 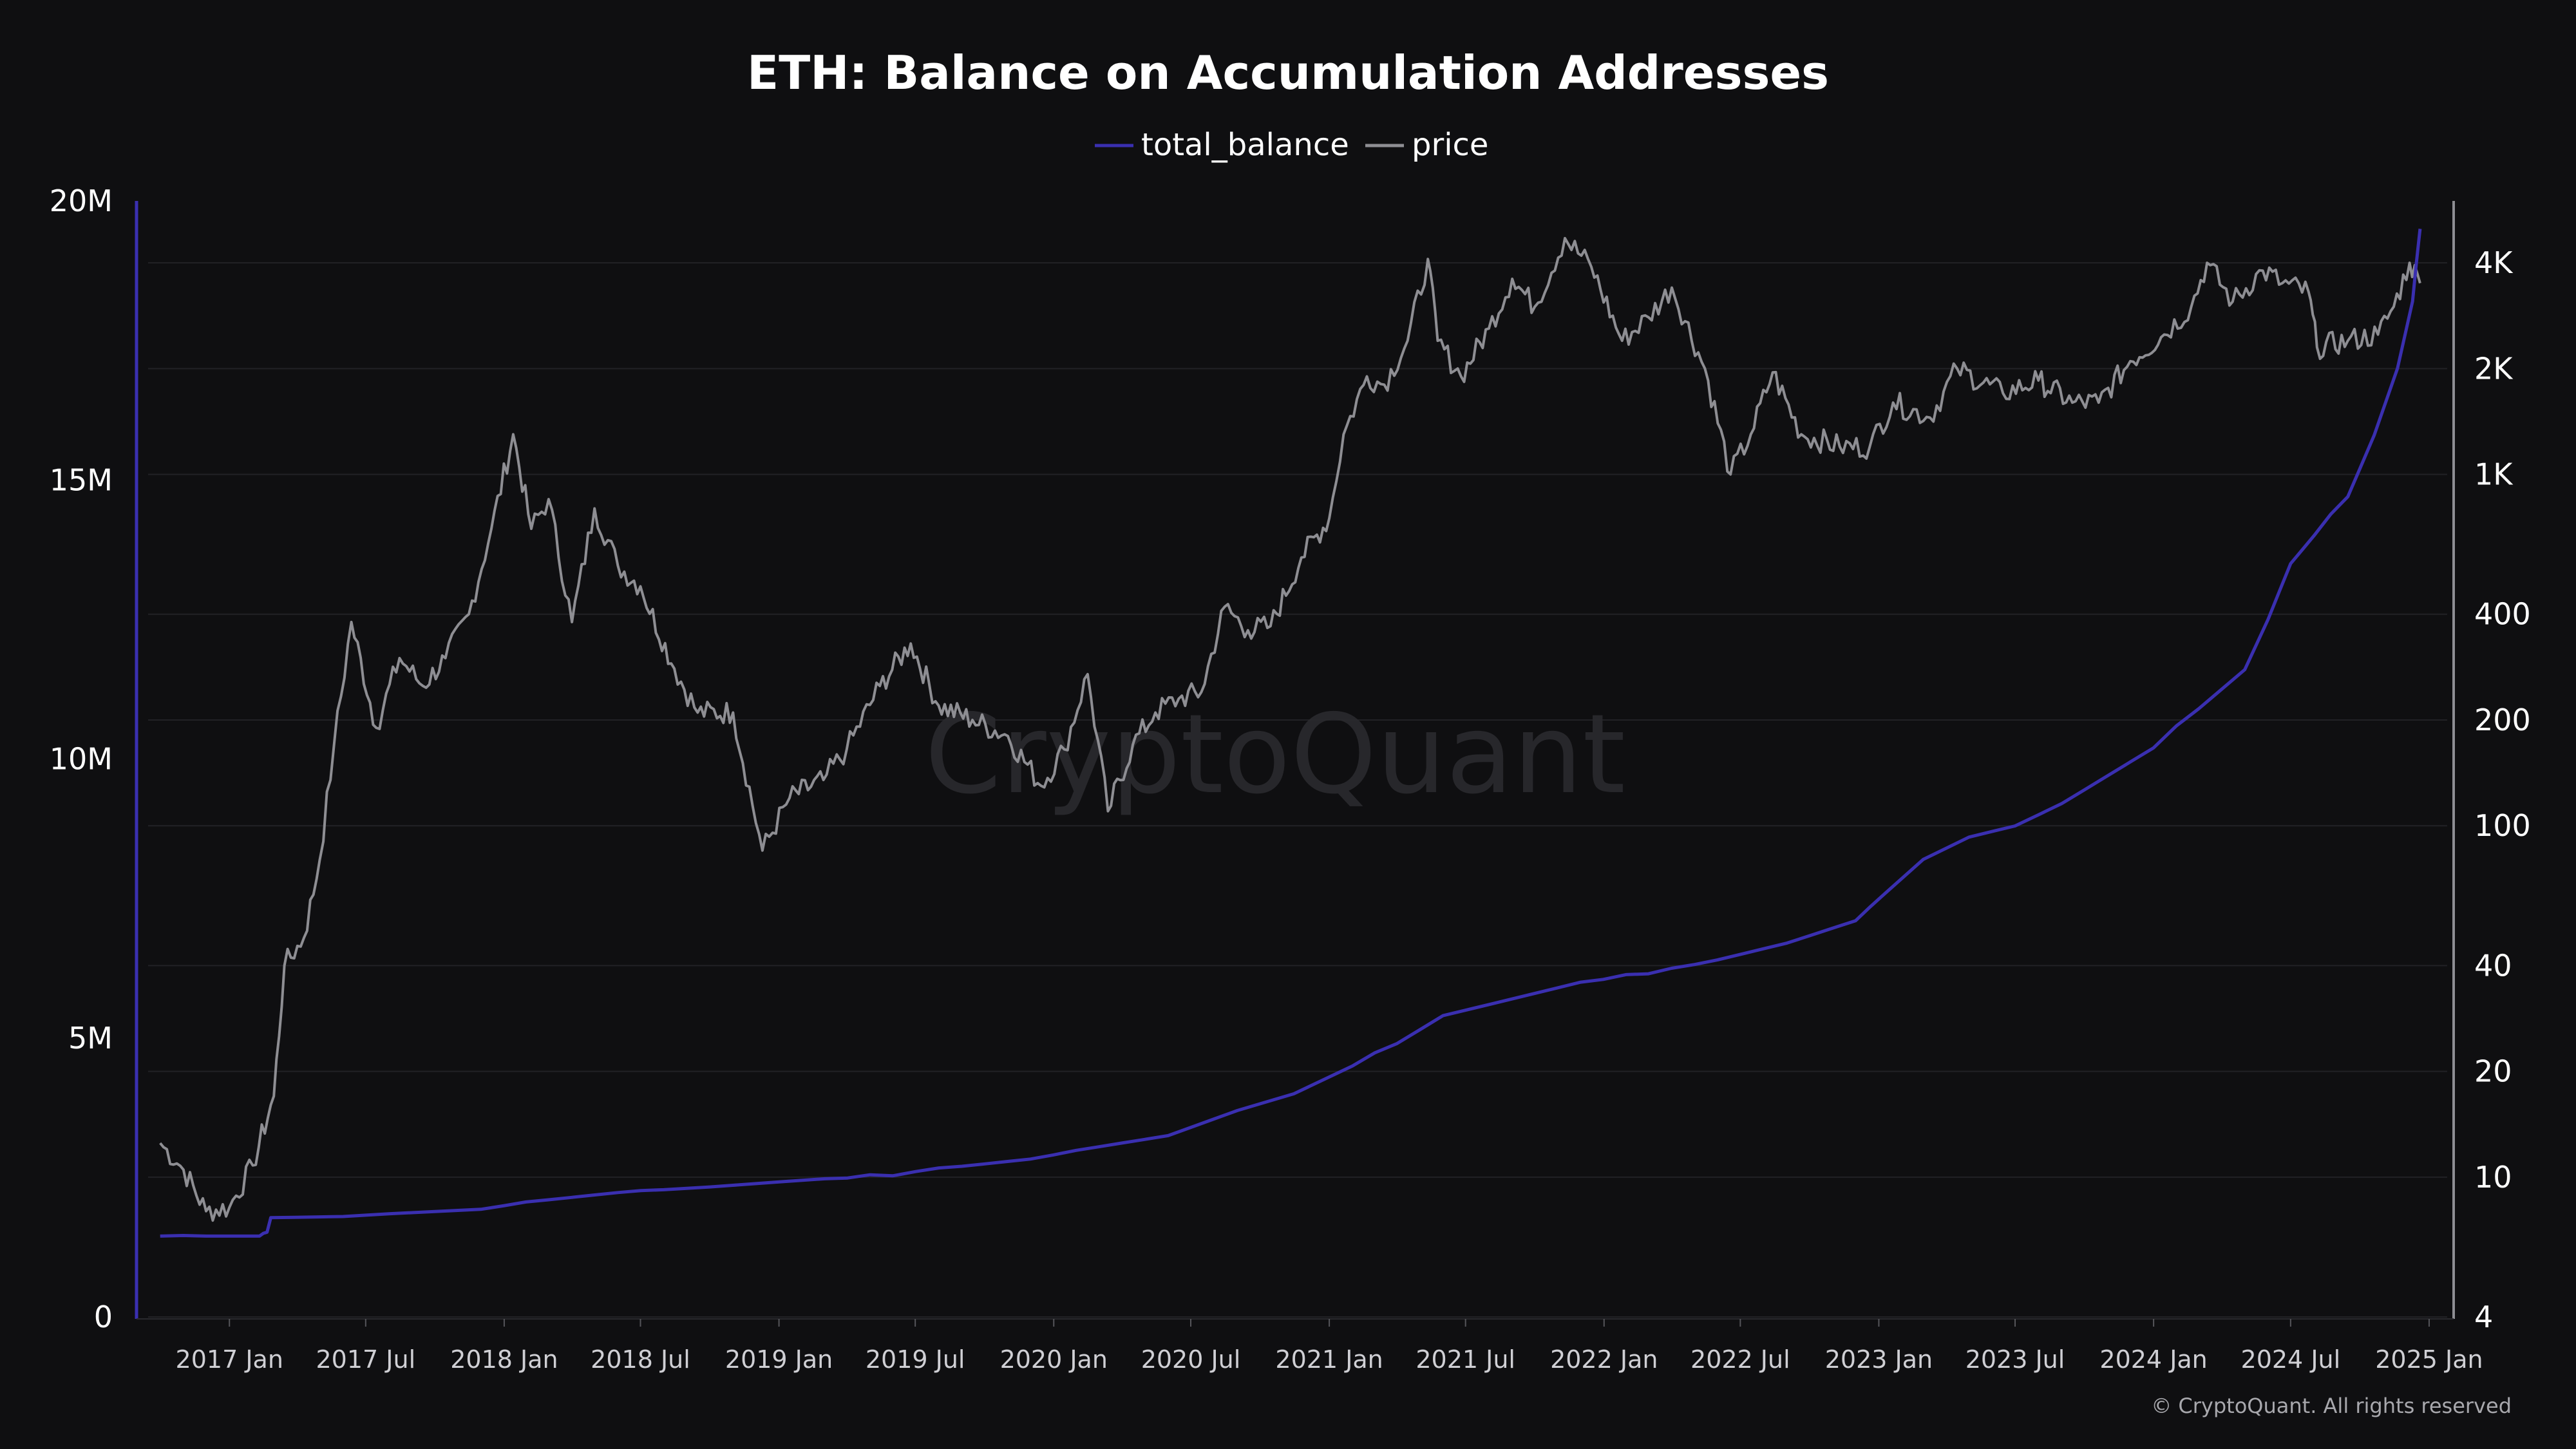 What do you see at coordinates (366, 1359) in the screenshot?
I see `x-tick-label: 2017 Jul` at bounding box center [366, 1359].